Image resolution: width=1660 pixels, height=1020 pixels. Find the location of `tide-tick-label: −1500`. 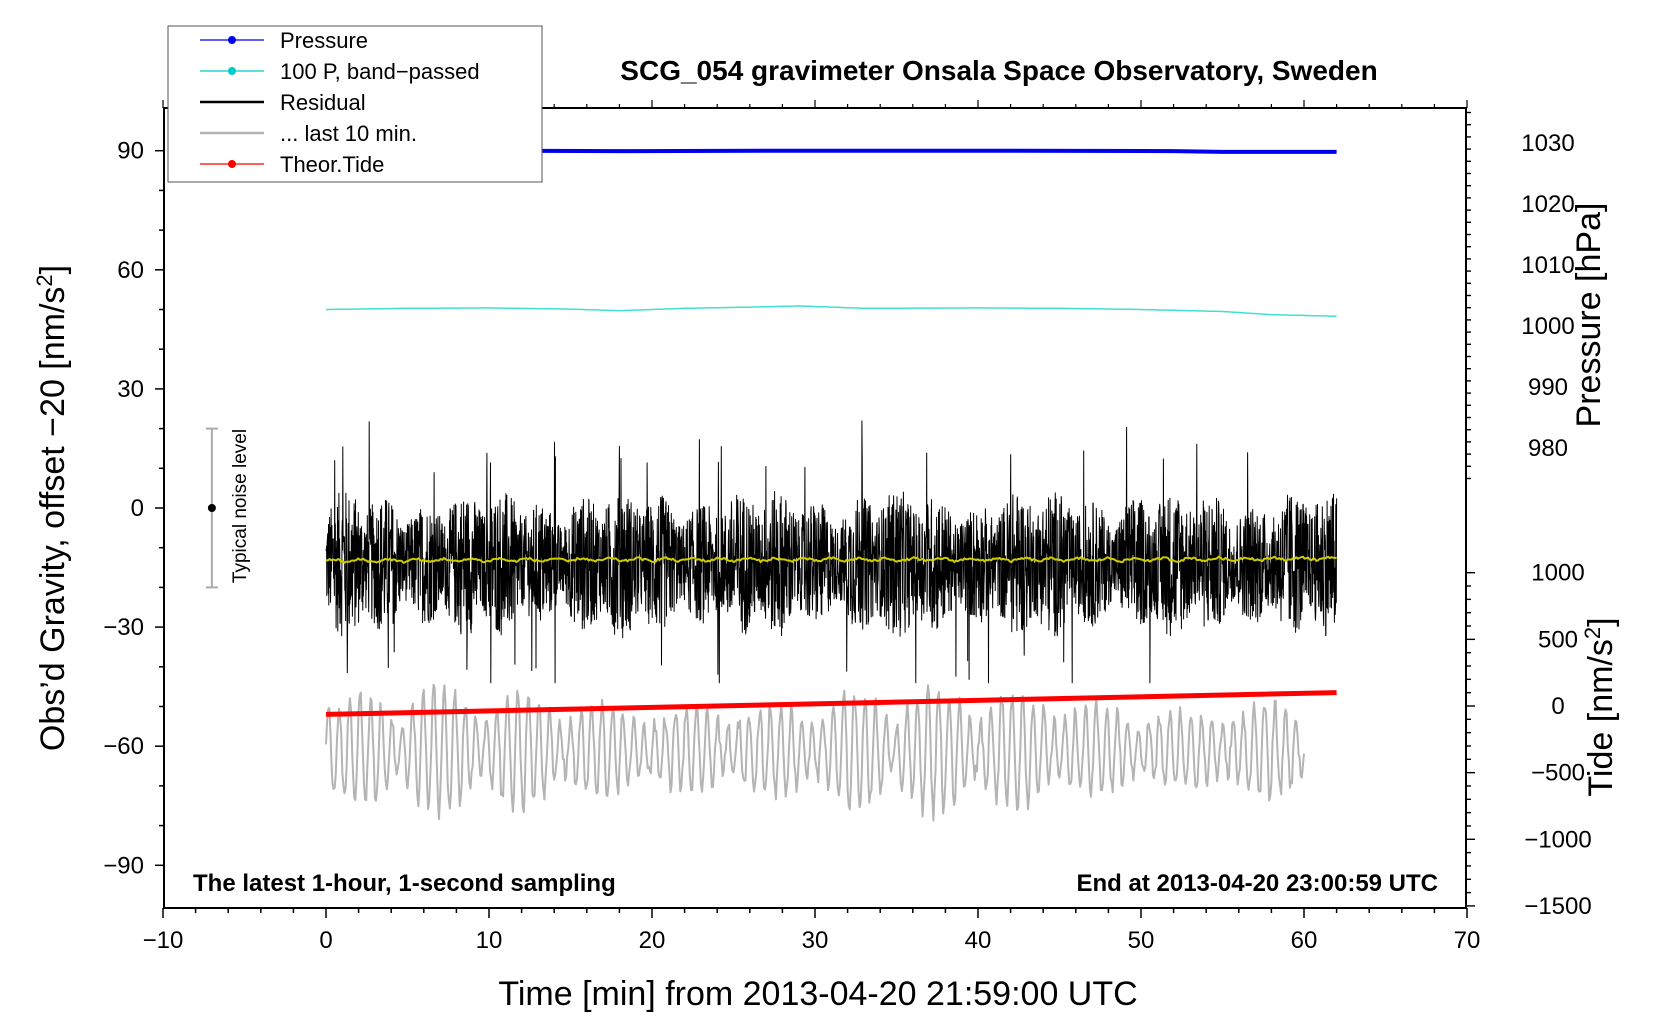

tide-tick-label: −1500 is located at coordinates (1557, 906).